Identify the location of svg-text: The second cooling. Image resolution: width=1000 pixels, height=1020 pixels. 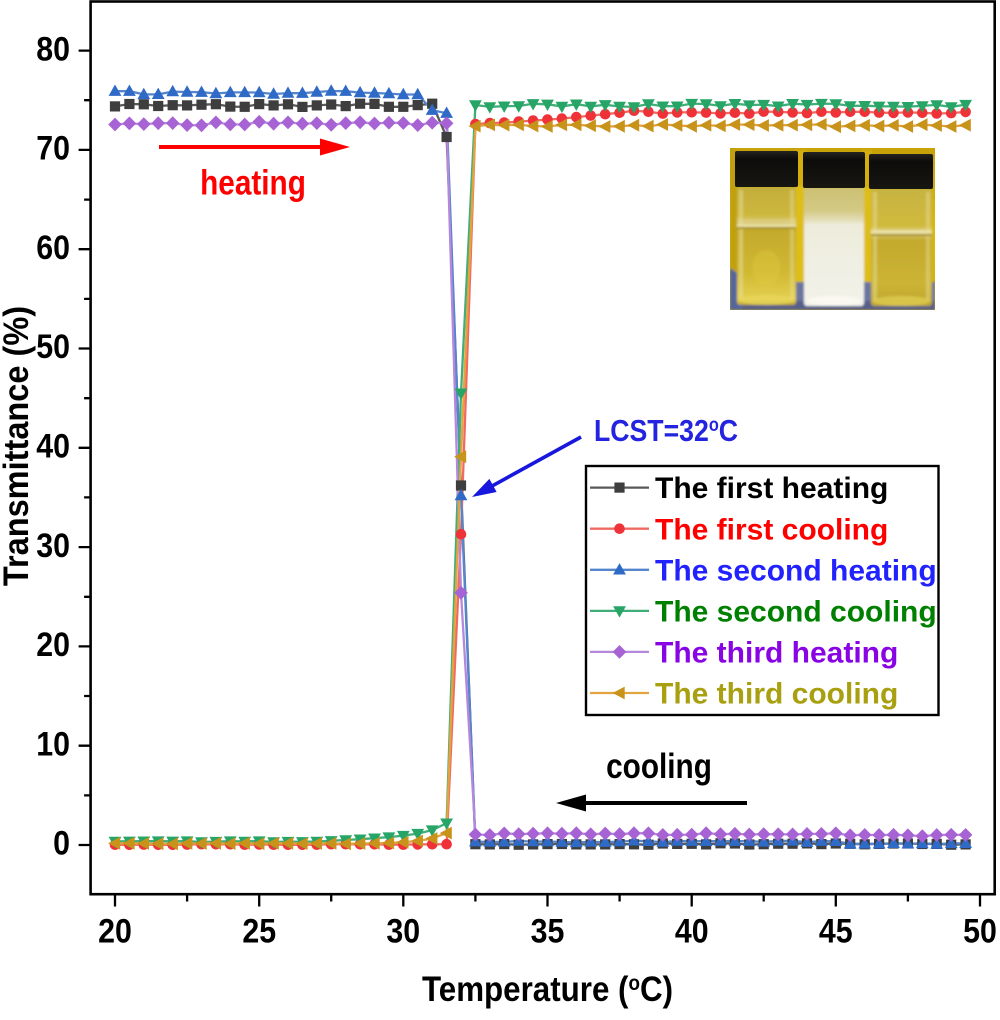
(796, 612).